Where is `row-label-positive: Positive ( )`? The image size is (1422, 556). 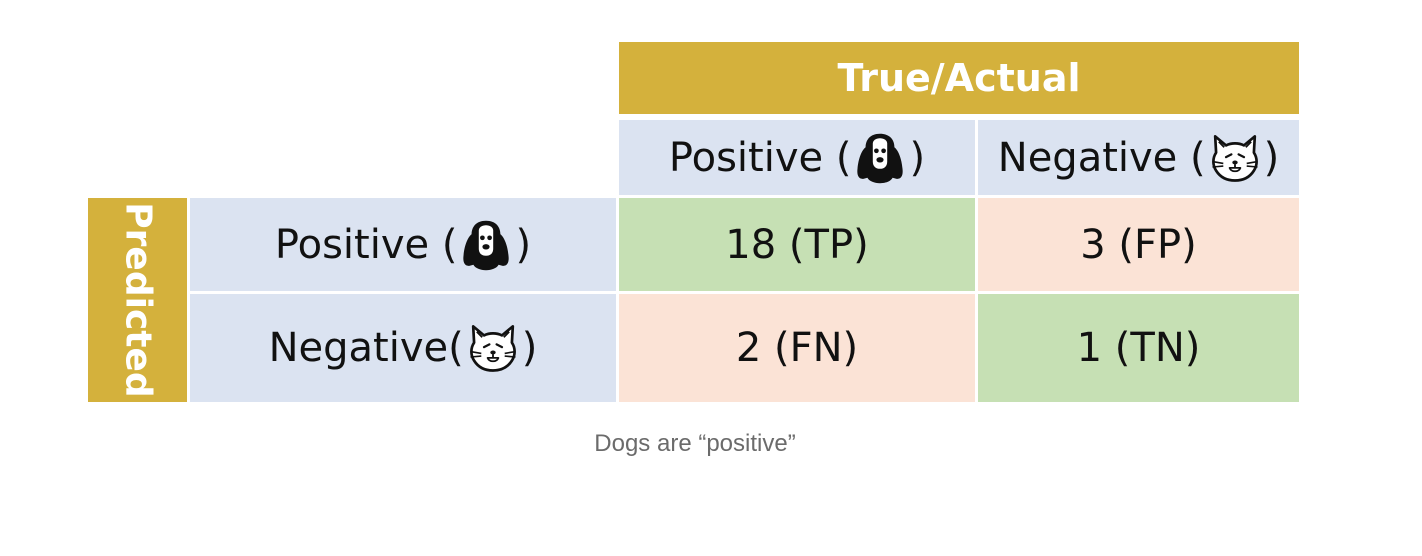
row-label-positive: Positive ( ) is located at coordinates (403, 244).